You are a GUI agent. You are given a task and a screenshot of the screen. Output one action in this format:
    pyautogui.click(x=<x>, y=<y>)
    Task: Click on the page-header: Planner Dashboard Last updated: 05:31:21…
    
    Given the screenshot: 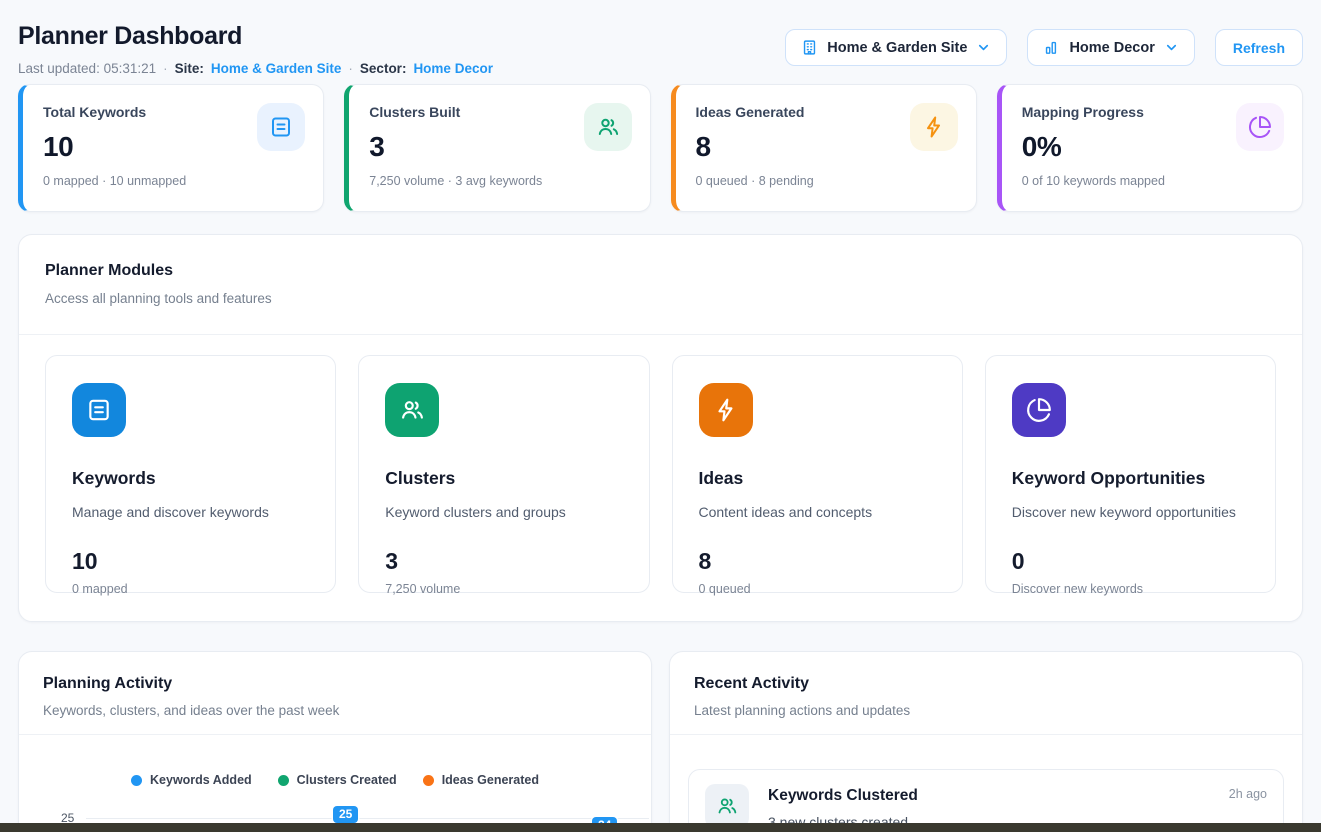 What is the action you would take?
    pyautogui.click(x=660, y=38)
    